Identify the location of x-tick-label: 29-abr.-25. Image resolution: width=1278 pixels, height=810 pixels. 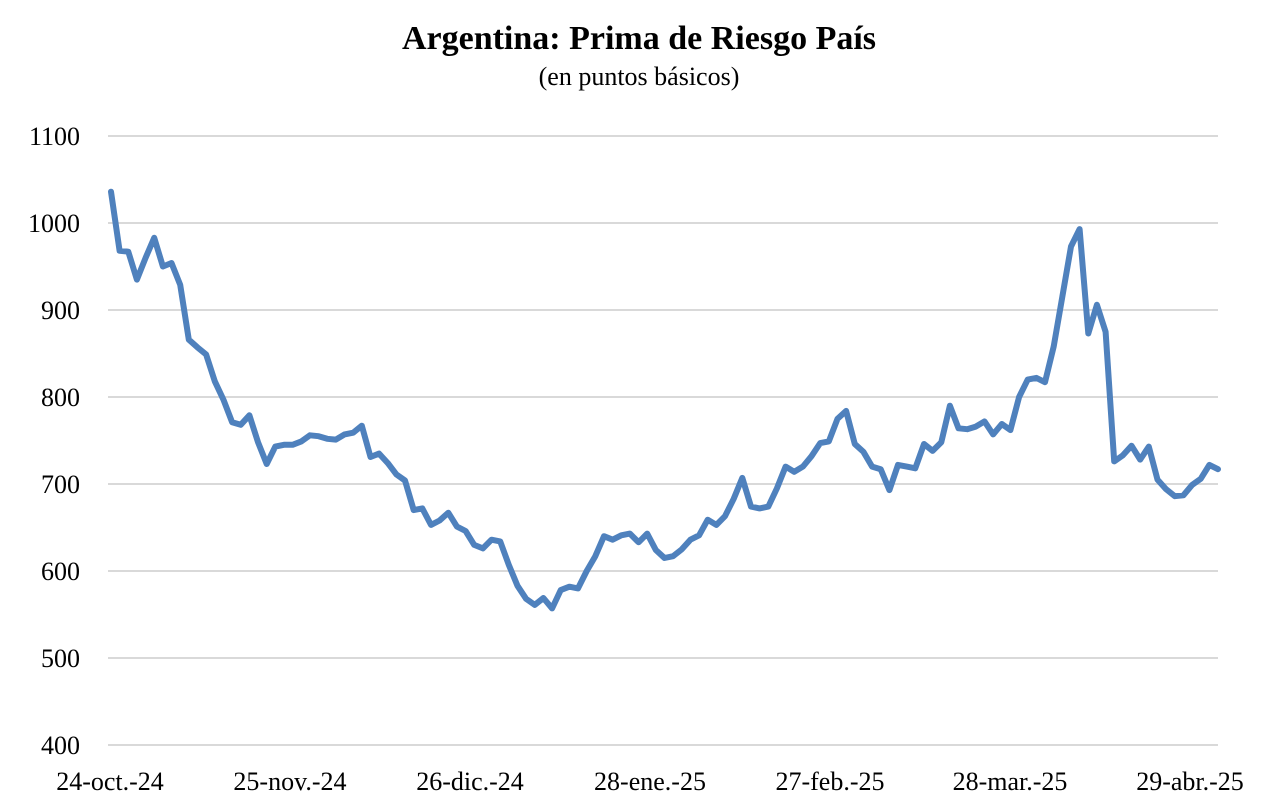
(1190, 781).